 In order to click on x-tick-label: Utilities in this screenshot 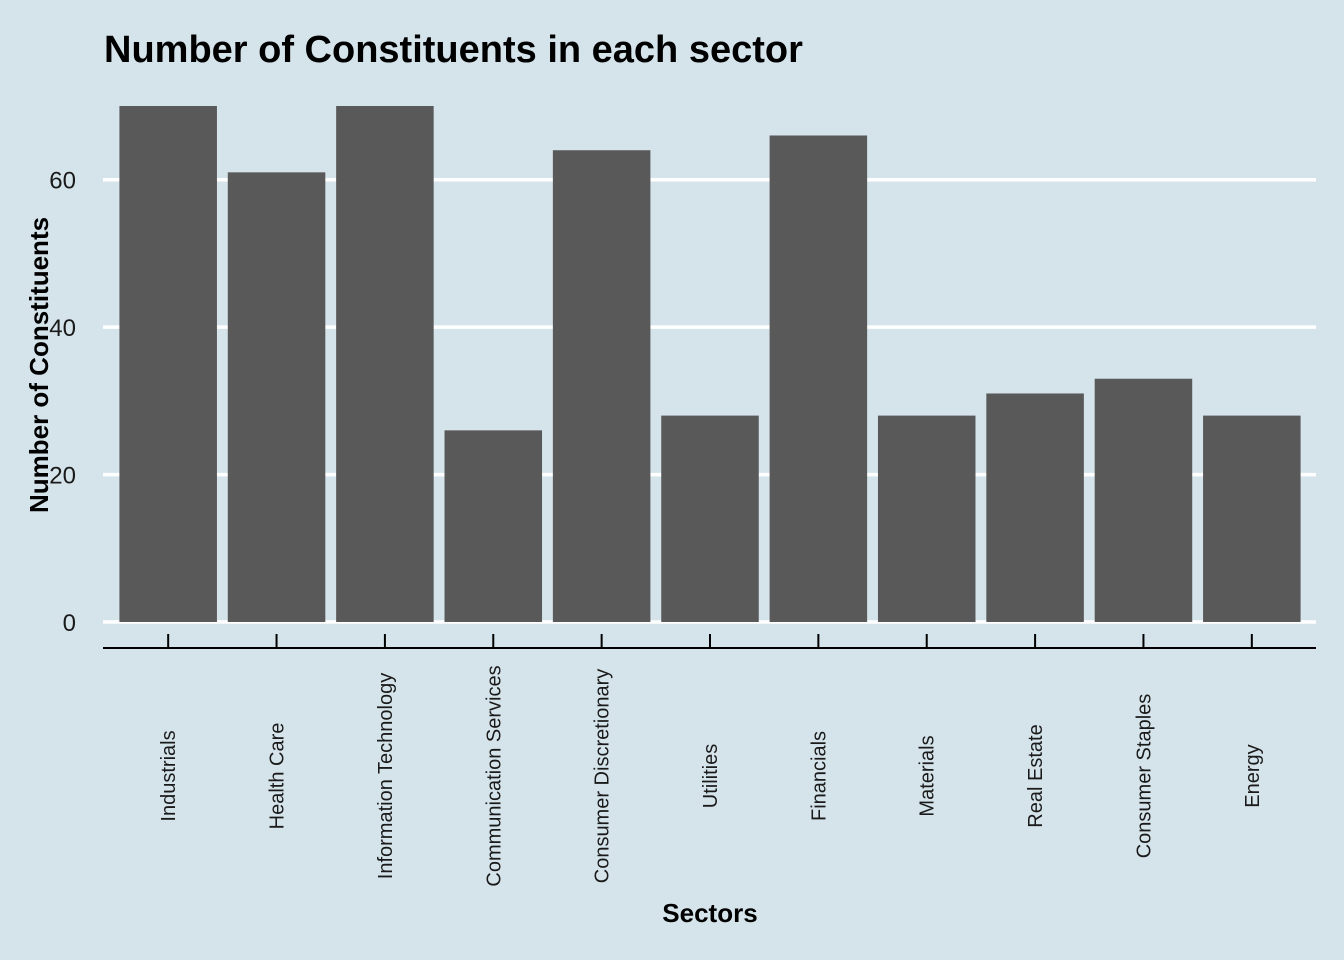, I will do `click(711, 776)`.